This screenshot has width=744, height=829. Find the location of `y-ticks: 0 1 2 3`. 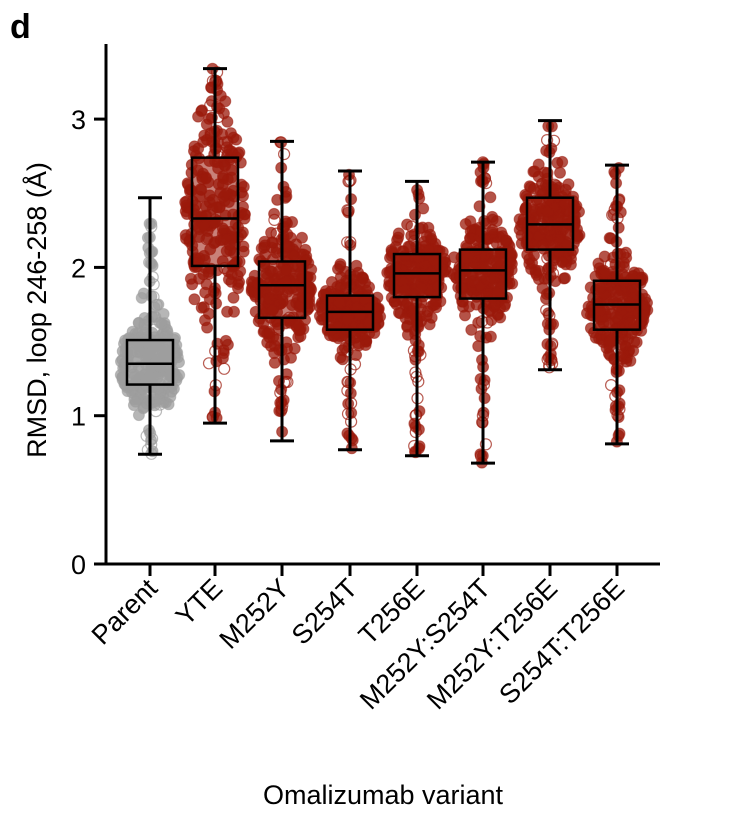

y-ticks: 0 1 2 3 is located at coordinates (88, 342).